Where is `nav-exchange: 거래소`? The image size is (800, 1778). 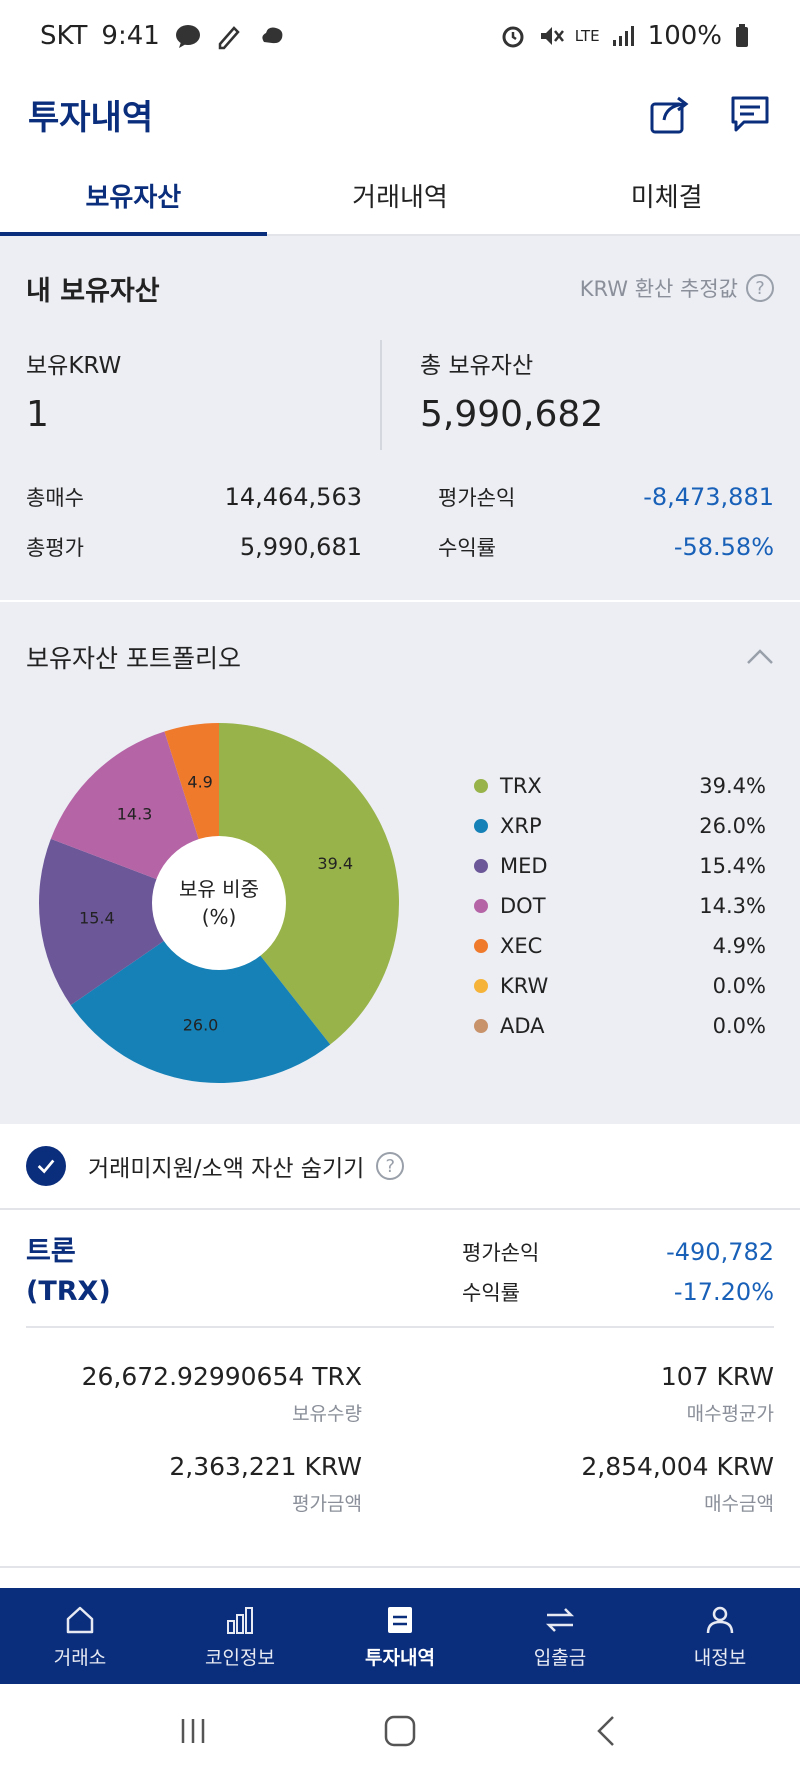
nav-exchange: 거래소 is located at coordinates (80, 1636).